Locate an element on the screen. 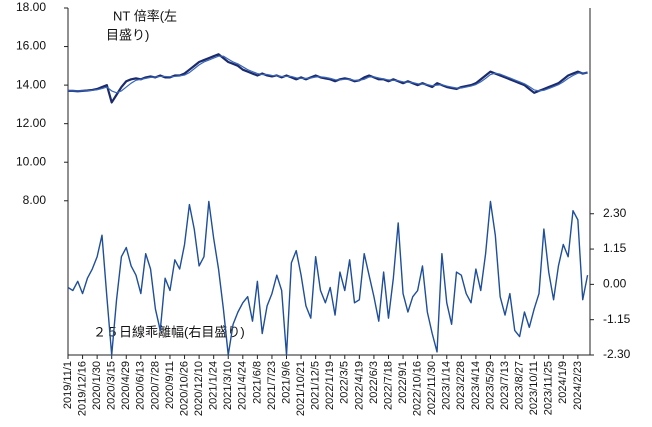  x-tick-label: 2023/1/14 is located at coordinates (447, 385).